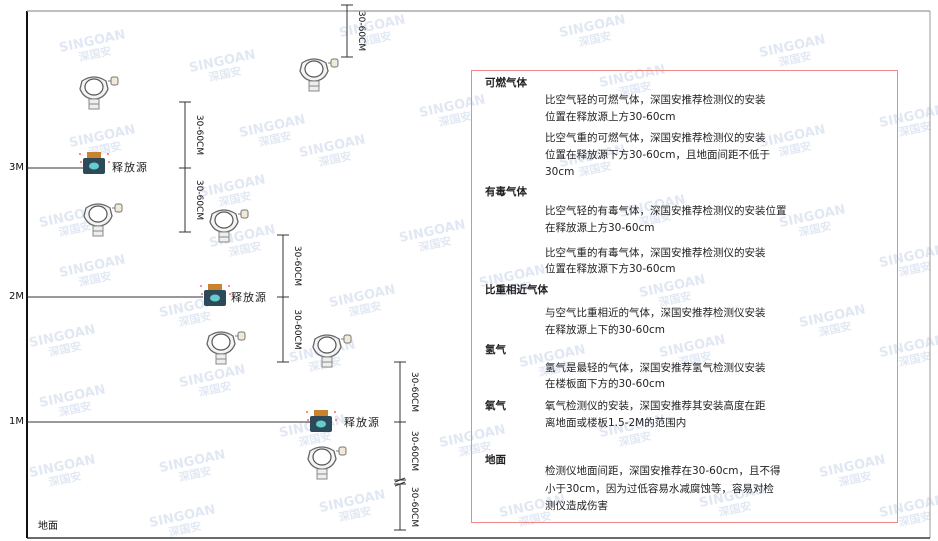 This screenshot has height=541, width=938. What do you see at coordinates (516, 290) in the screenshot?
I see `section-title: 比重相近气体` at bounding box center [516, 290].